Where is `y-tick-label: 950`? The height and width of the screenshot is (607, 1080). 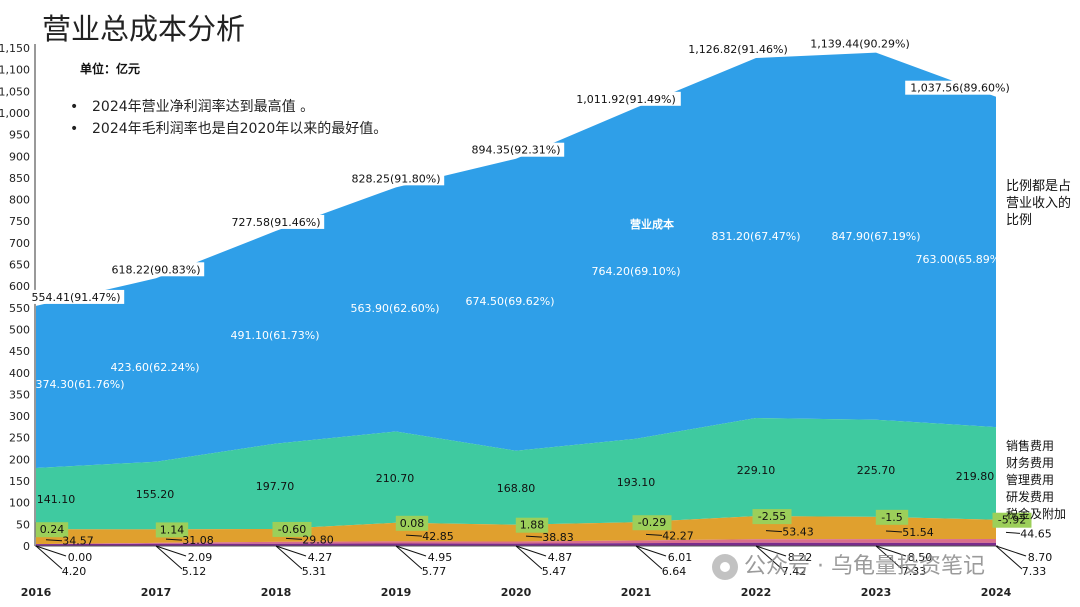
y-tick-label: 950 is located at coordinates (19, 135).